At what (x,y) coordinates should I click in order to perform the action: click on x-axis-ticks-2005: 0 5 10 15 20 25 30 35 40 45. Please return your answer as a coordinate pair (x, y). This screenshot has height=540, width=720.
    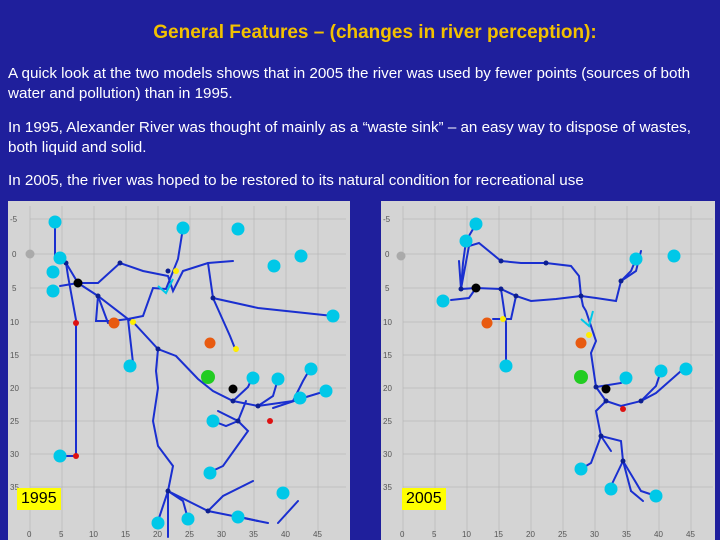
    Looking at the image, I should click on (547, 534).